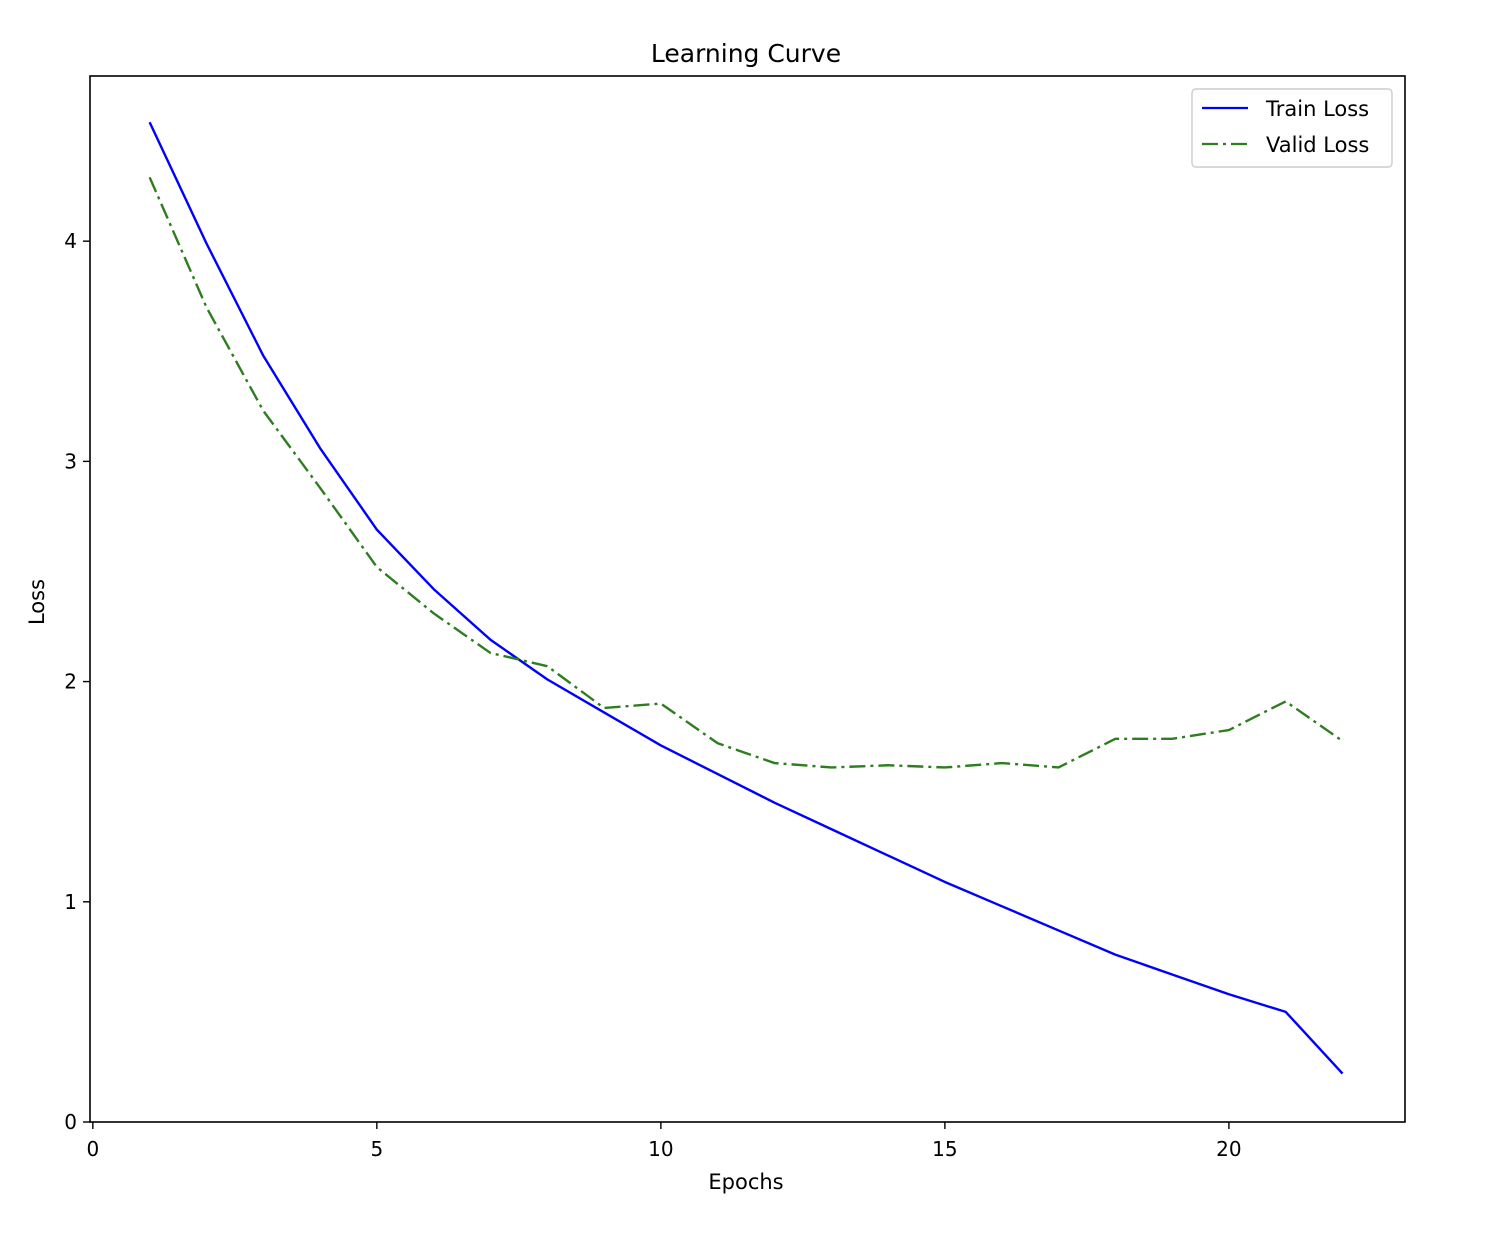 The width and height of the screenshot is (1490, 1234). Describe the element at coordinates (944, 1149) in the screenshot. I see `x-tick-label: 15` at that location.